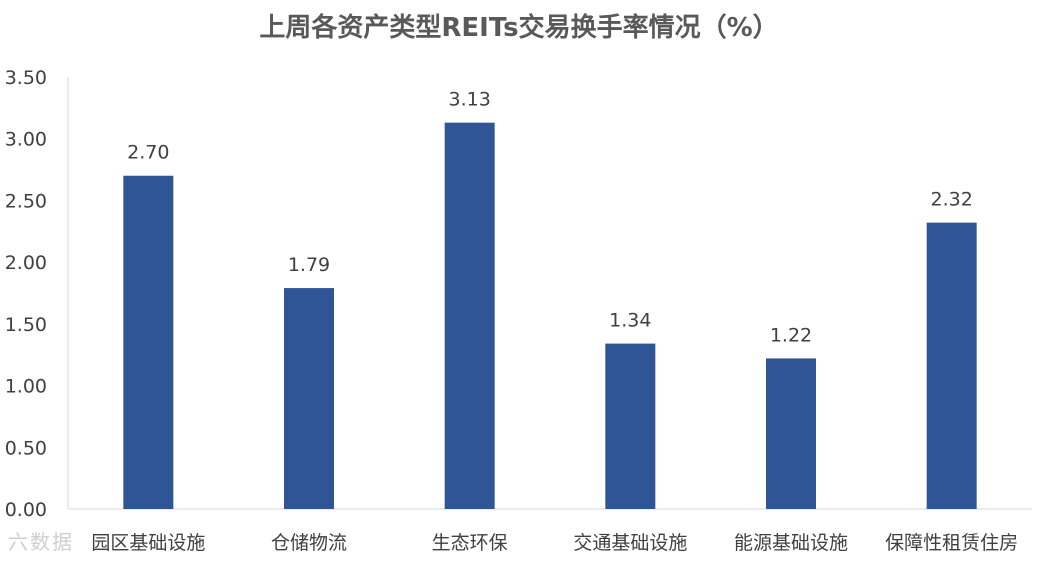 Image resolution: width=1038 pixels, height=566 pixels. I want to click on x-tick-label-1: 园区基础设施, so click(148, 543).